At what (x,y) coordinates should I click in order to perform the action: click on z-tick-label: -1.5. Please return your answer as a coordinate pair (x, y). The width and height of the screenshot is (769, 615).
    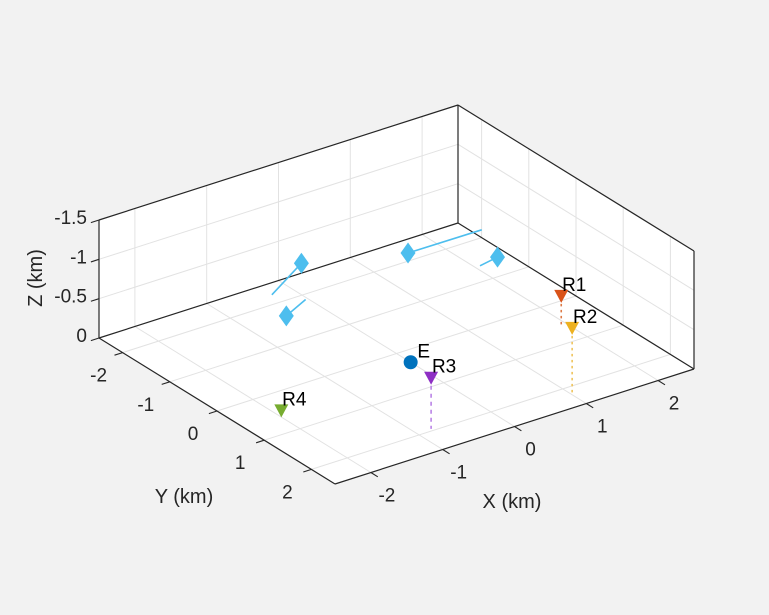
    Looking at the image, I should click on (70, 218).